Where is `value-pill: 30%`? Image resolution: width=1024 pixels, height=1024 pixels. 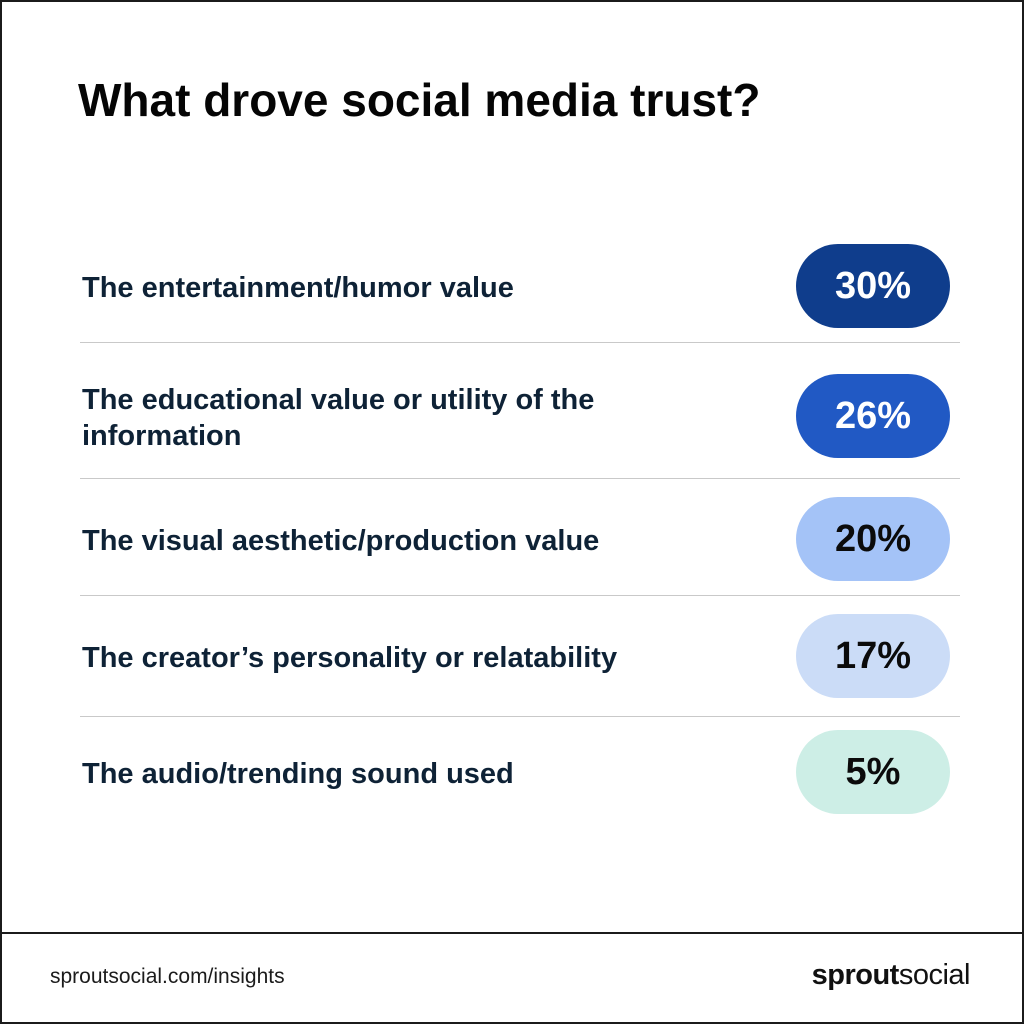 value-pill: 30% is located at coordinates (873, 286).